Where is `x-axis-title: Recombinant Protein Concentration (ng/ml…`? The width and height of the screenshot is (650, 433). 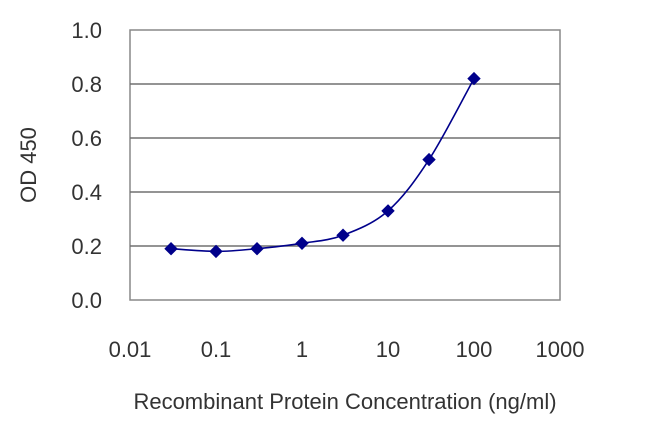 x-axis-title: Recombinant Protein Concentration (ng/ml… is located at coordinates (344, 401).